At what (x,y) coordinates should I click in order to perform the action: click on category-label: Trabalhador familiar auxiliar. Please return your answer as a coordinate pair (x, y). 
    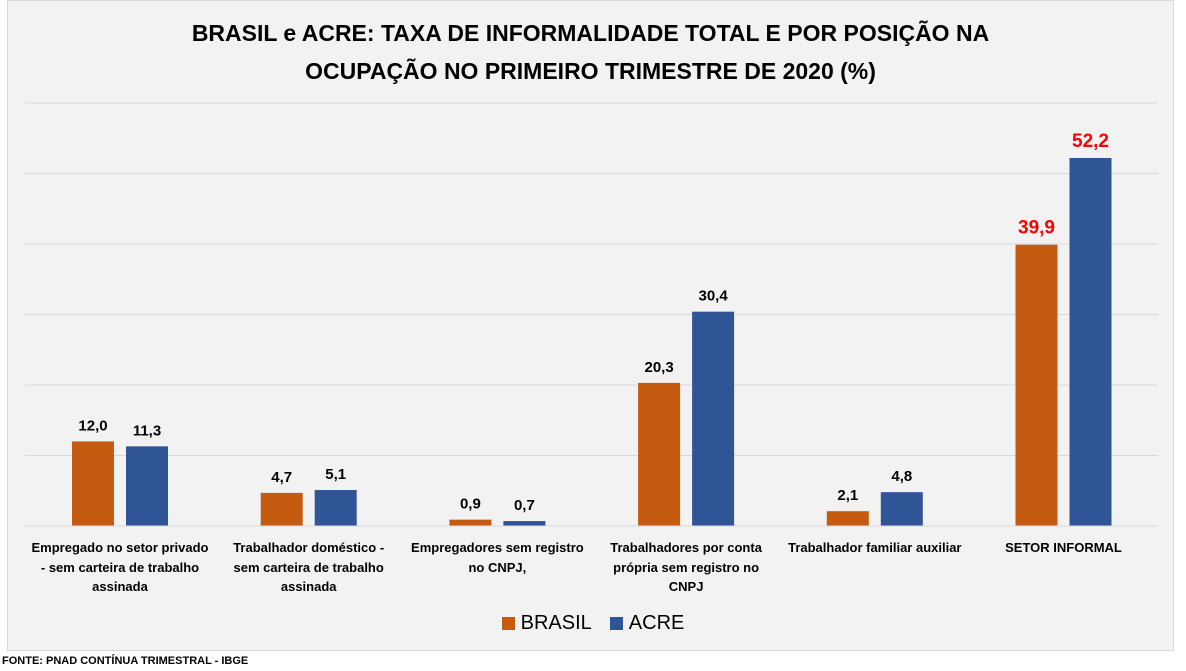
    Looking at the image, I should click on (875, 547).